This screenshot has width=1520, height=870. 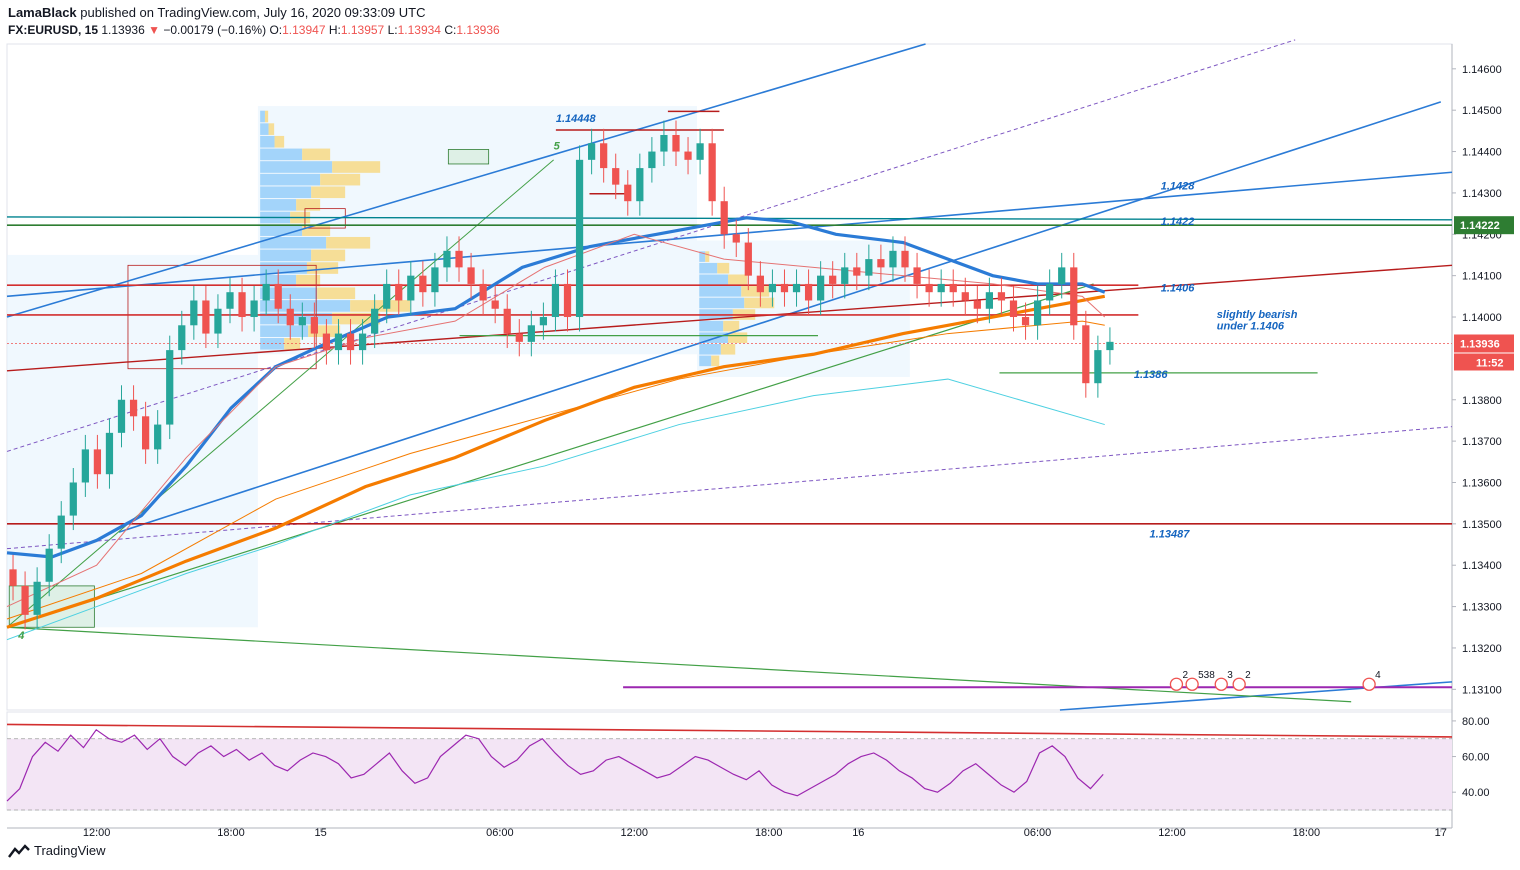 I want to click on annotation-4: slightly bearish, so click(x=1257, y=315).